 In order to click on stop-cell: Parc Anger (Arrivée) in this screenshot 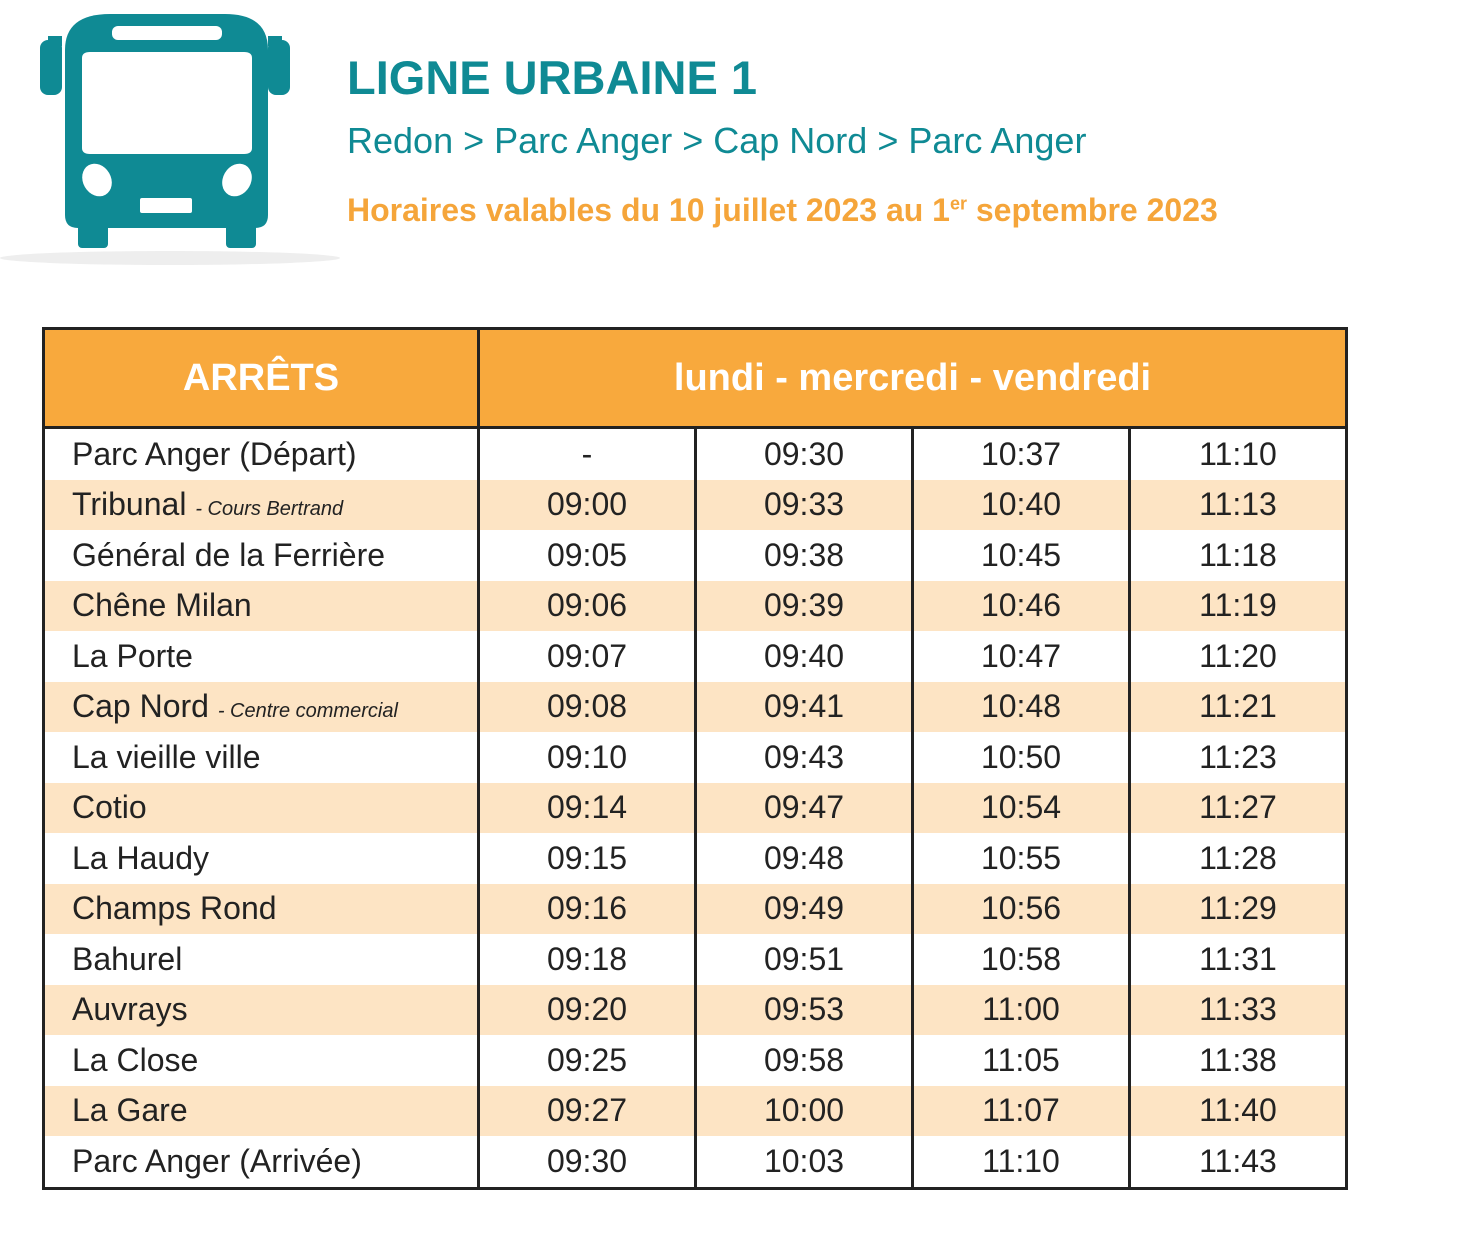, I will do `click(260, 1162)`.